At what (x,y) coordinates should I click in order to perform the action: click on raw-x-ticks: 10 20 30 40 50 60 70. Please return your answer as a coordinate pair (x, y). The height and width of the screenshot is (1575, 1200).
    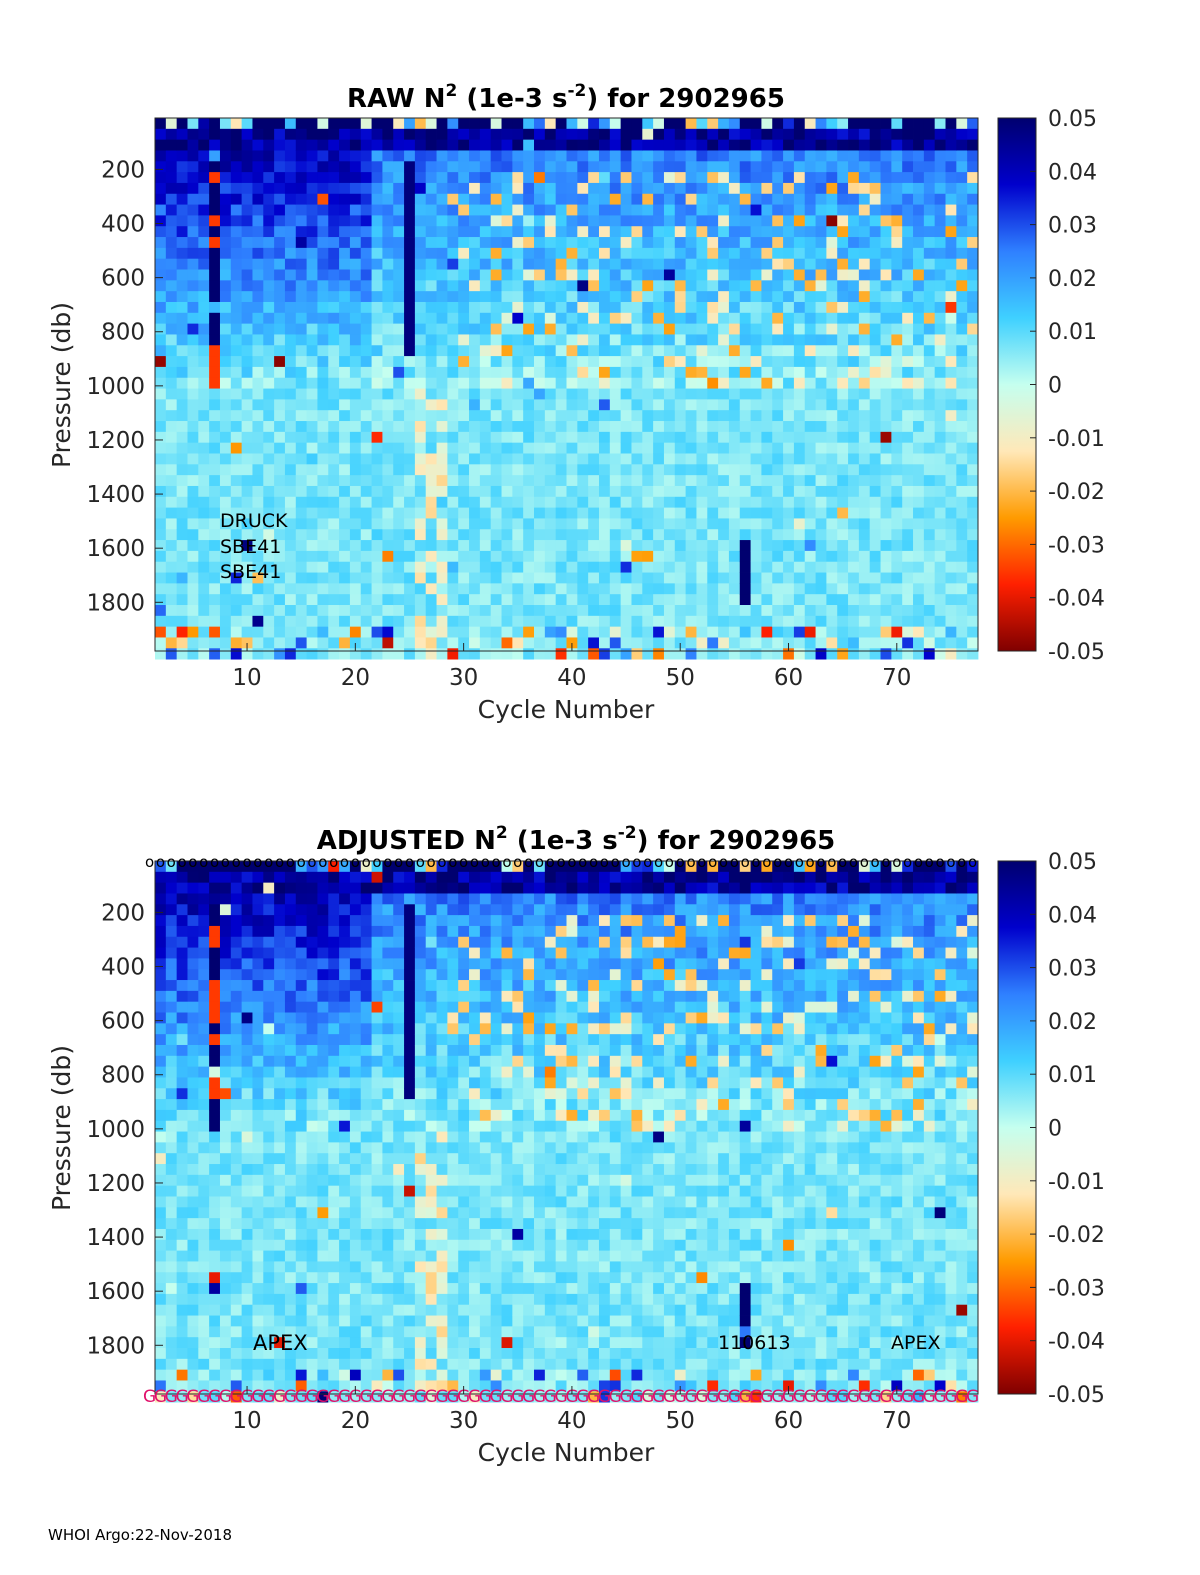
    Looking at the image, I should click on (571, 667).